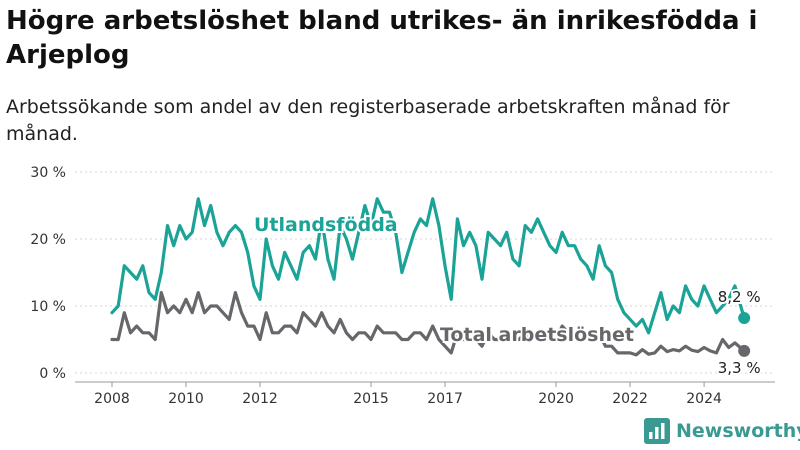 This screenshot has width=800, height=450. What do you see at coordinates (48, 173) in the screenshot?
I see `y-tick-label: 30 %` at bounding box center [48, 173].